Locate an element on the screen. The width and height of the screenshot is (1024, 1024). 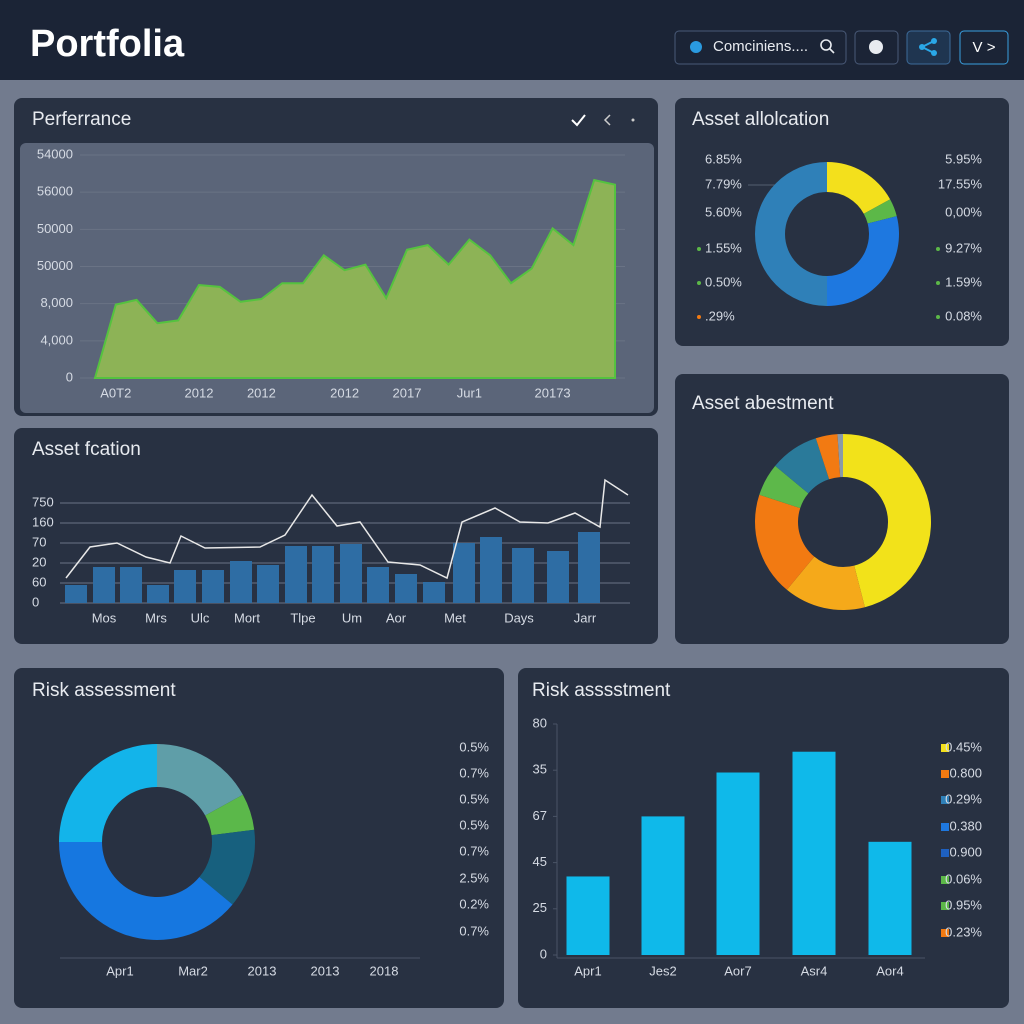
x-tick-label: Jarr is located at coordinates (585, 617).